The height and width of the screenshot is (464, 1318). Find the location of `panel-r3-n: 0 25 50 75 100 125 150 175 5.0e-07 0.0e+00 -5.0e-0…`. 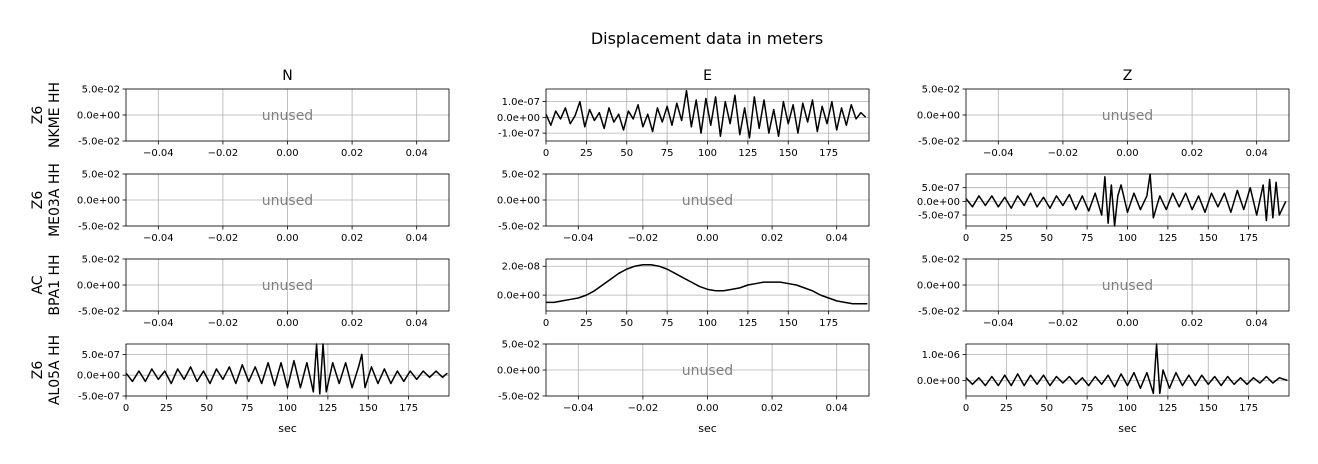

panel-r3-n: 0 25 50 75 100 125 150 175 5.0e-07 0.0e+00 -5.0e-0… is located at coordinates (263, 378).